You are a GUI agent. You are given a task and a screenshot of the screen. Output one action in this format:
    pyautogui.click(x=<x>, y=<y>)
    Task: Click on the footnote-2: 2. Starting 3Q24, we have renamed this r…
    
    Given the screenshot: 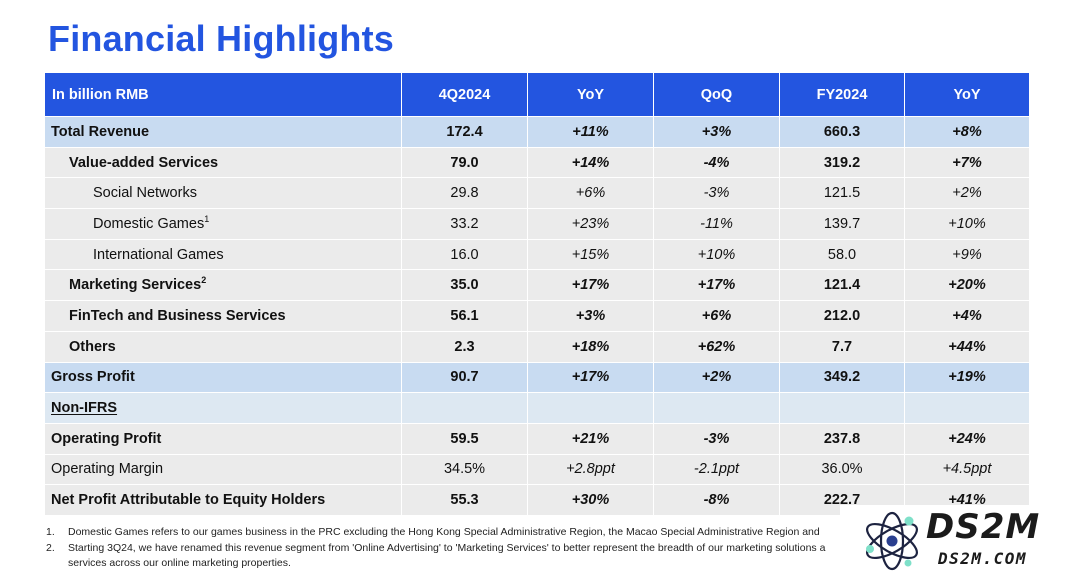 What is the action you would take?
    pyautogui.click(x=446, y=549)
    